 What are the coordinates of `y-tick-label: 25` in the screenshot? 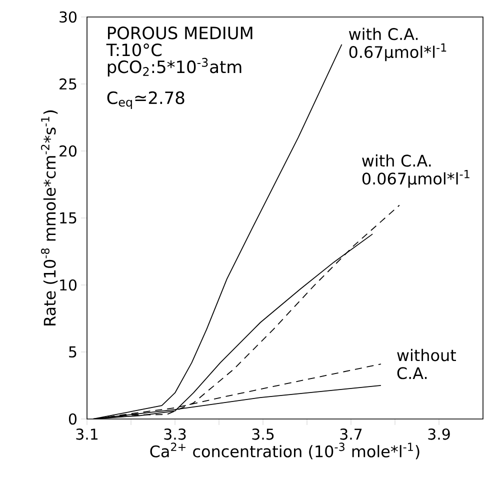 It's located at (68, 84).